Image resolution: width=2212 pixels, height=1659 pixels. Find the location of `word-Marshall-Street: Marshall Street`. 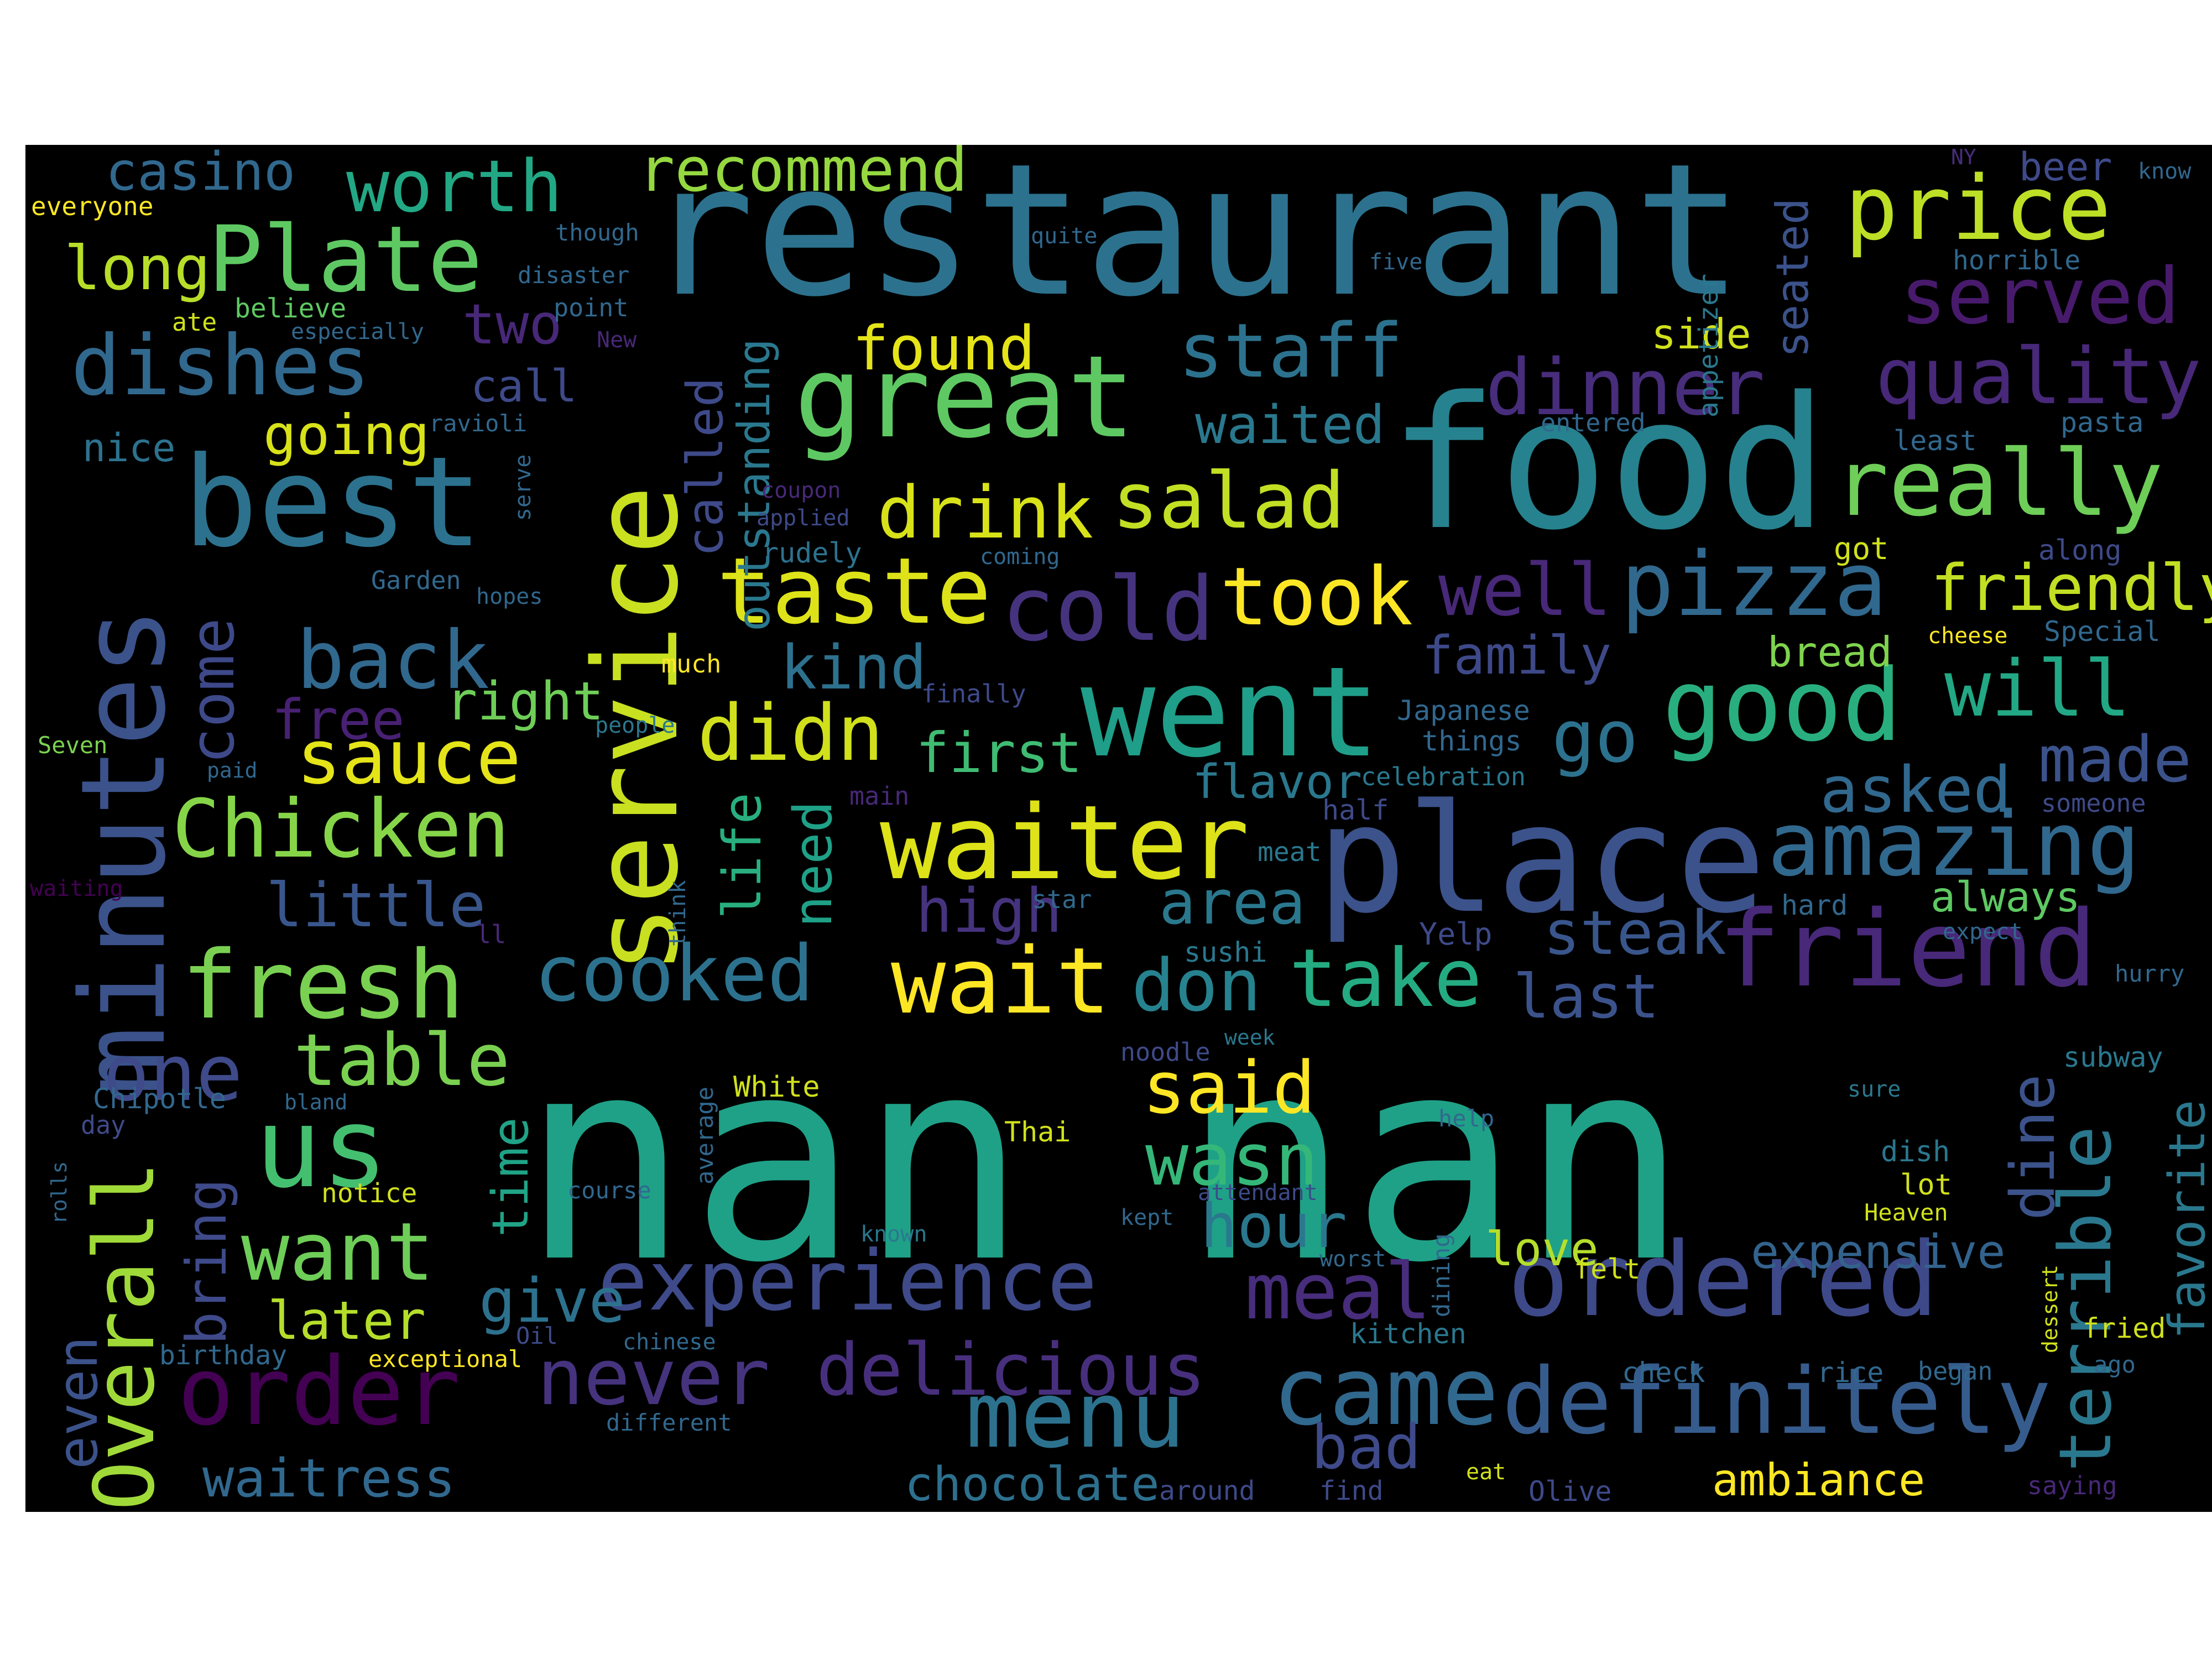

word-Marshall-Street: Marshall Street is located at coordinates (706, 1027).